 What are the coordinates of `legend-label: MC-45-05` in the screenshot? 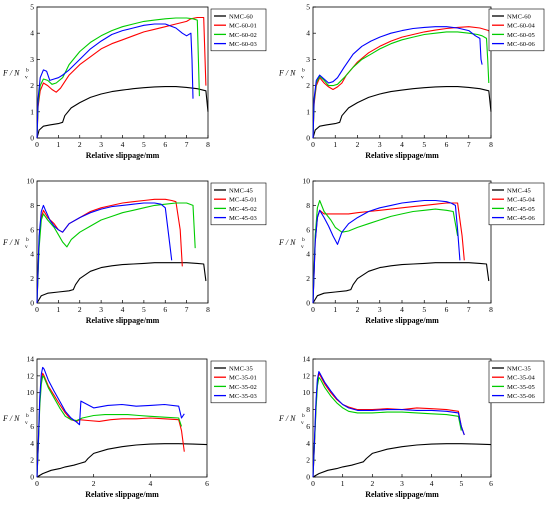 It's located at (521, 209).